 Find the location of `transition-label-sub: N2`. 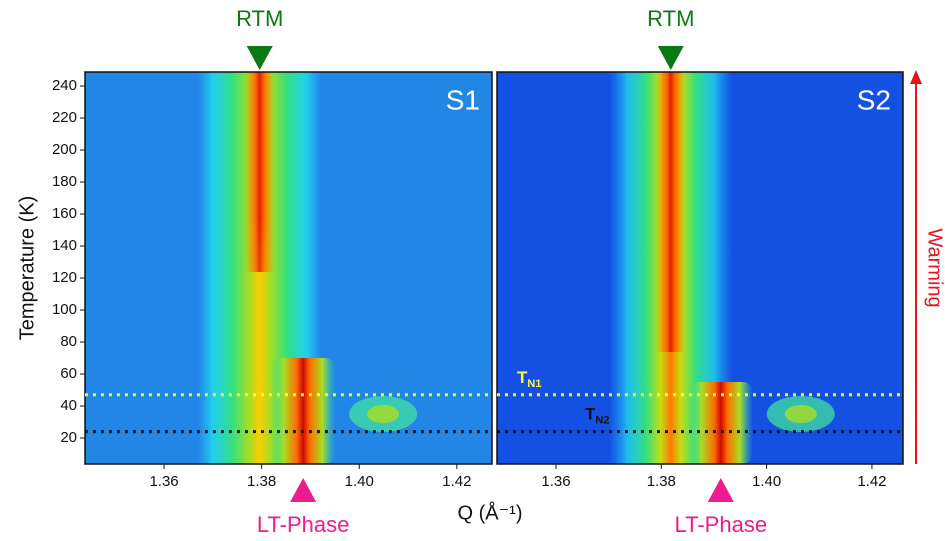

transition-label-sub: N2 is located at coordinates (602, 421).